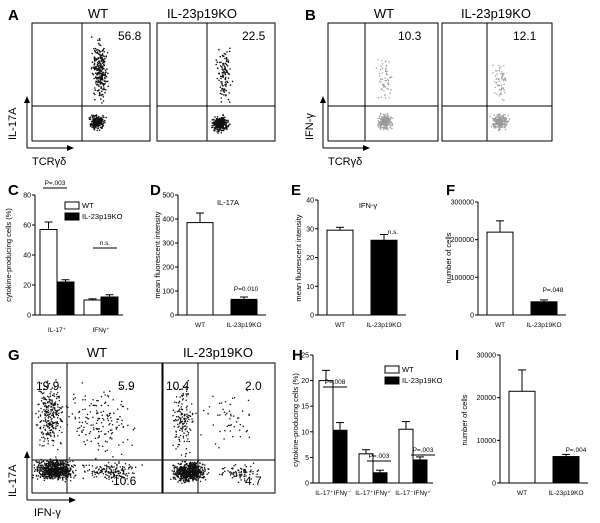  What do you see at coordinates (310, 126) in the screenshot?
I see `B-y-label: IFN-γ` at bounding box center [310, 126].